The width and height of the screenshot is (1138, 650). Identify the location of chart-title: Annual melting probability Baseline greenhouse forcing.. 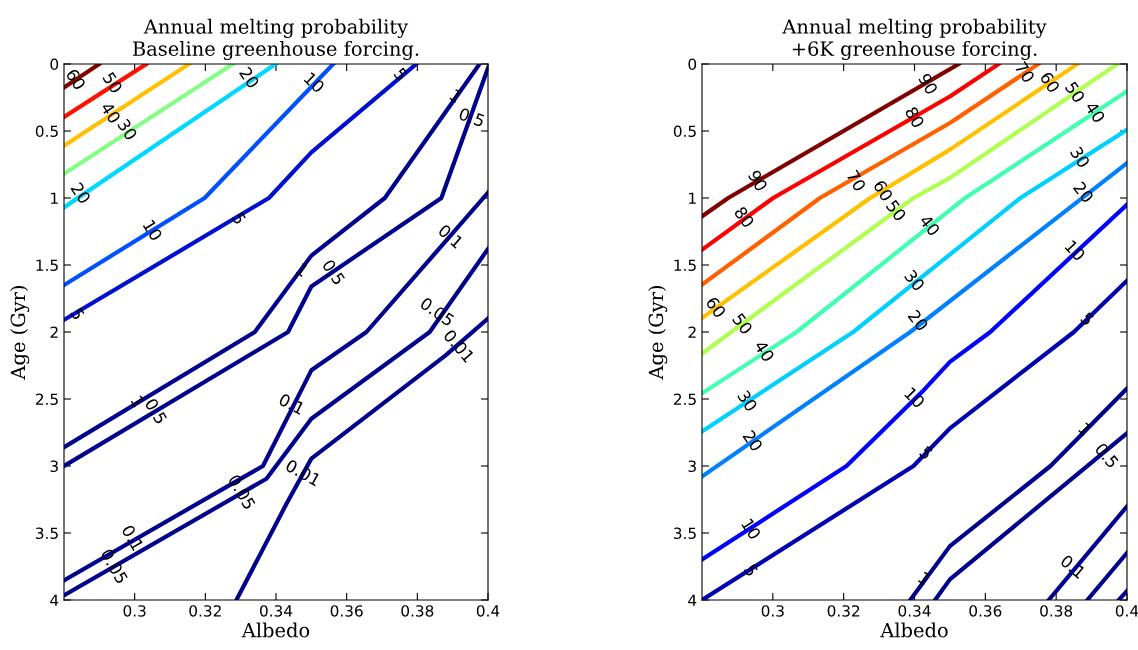
(275, 39).